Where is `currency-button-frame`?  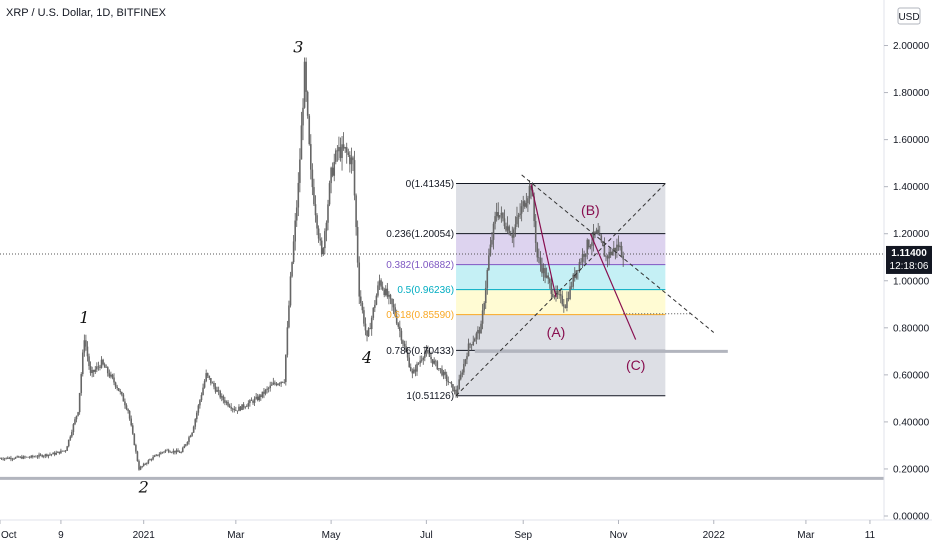 currency-button-frame is located at coordinates (909, 16).